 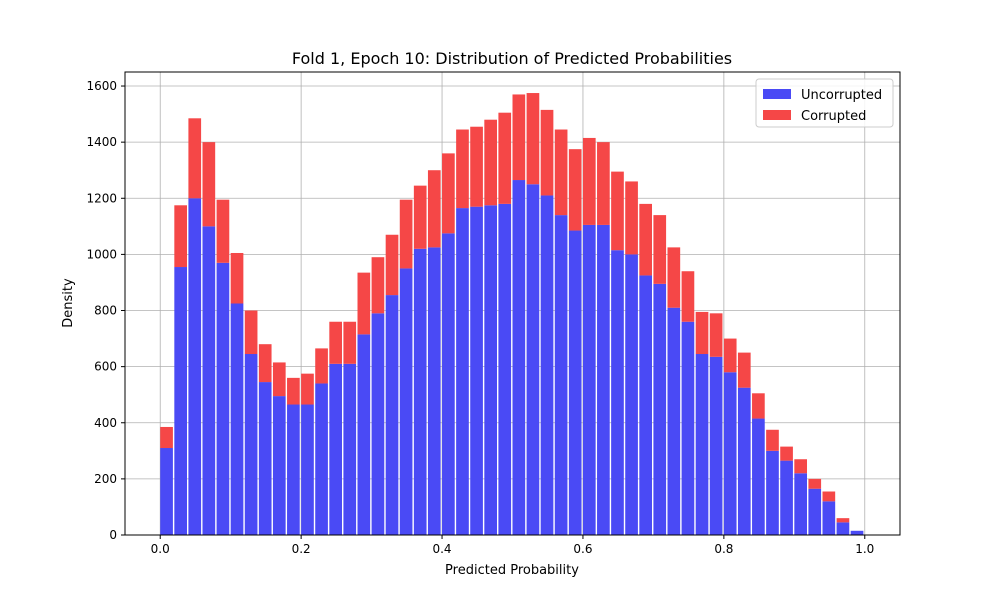 What do you see at coordinates (101, 142) in the screenshot?
I see `y-tick-label: 1400` at bounding box center [101, 142].